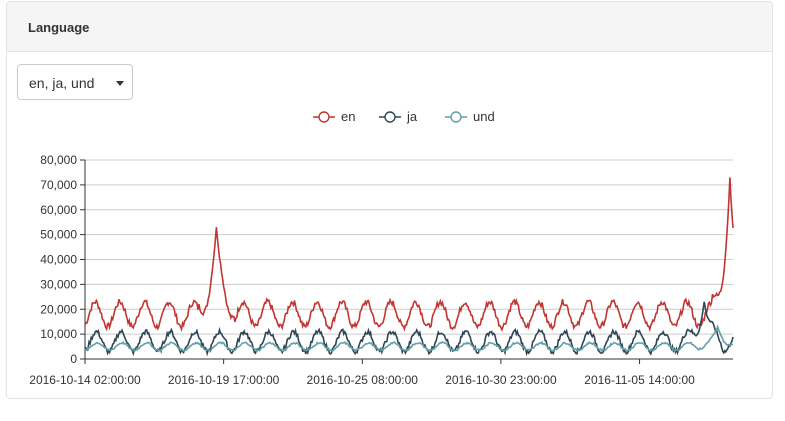  What do you see at coordinates (412, 116) in the screenshot?
I see `legend-label-ja: ja` at bounding box center [412, 116].